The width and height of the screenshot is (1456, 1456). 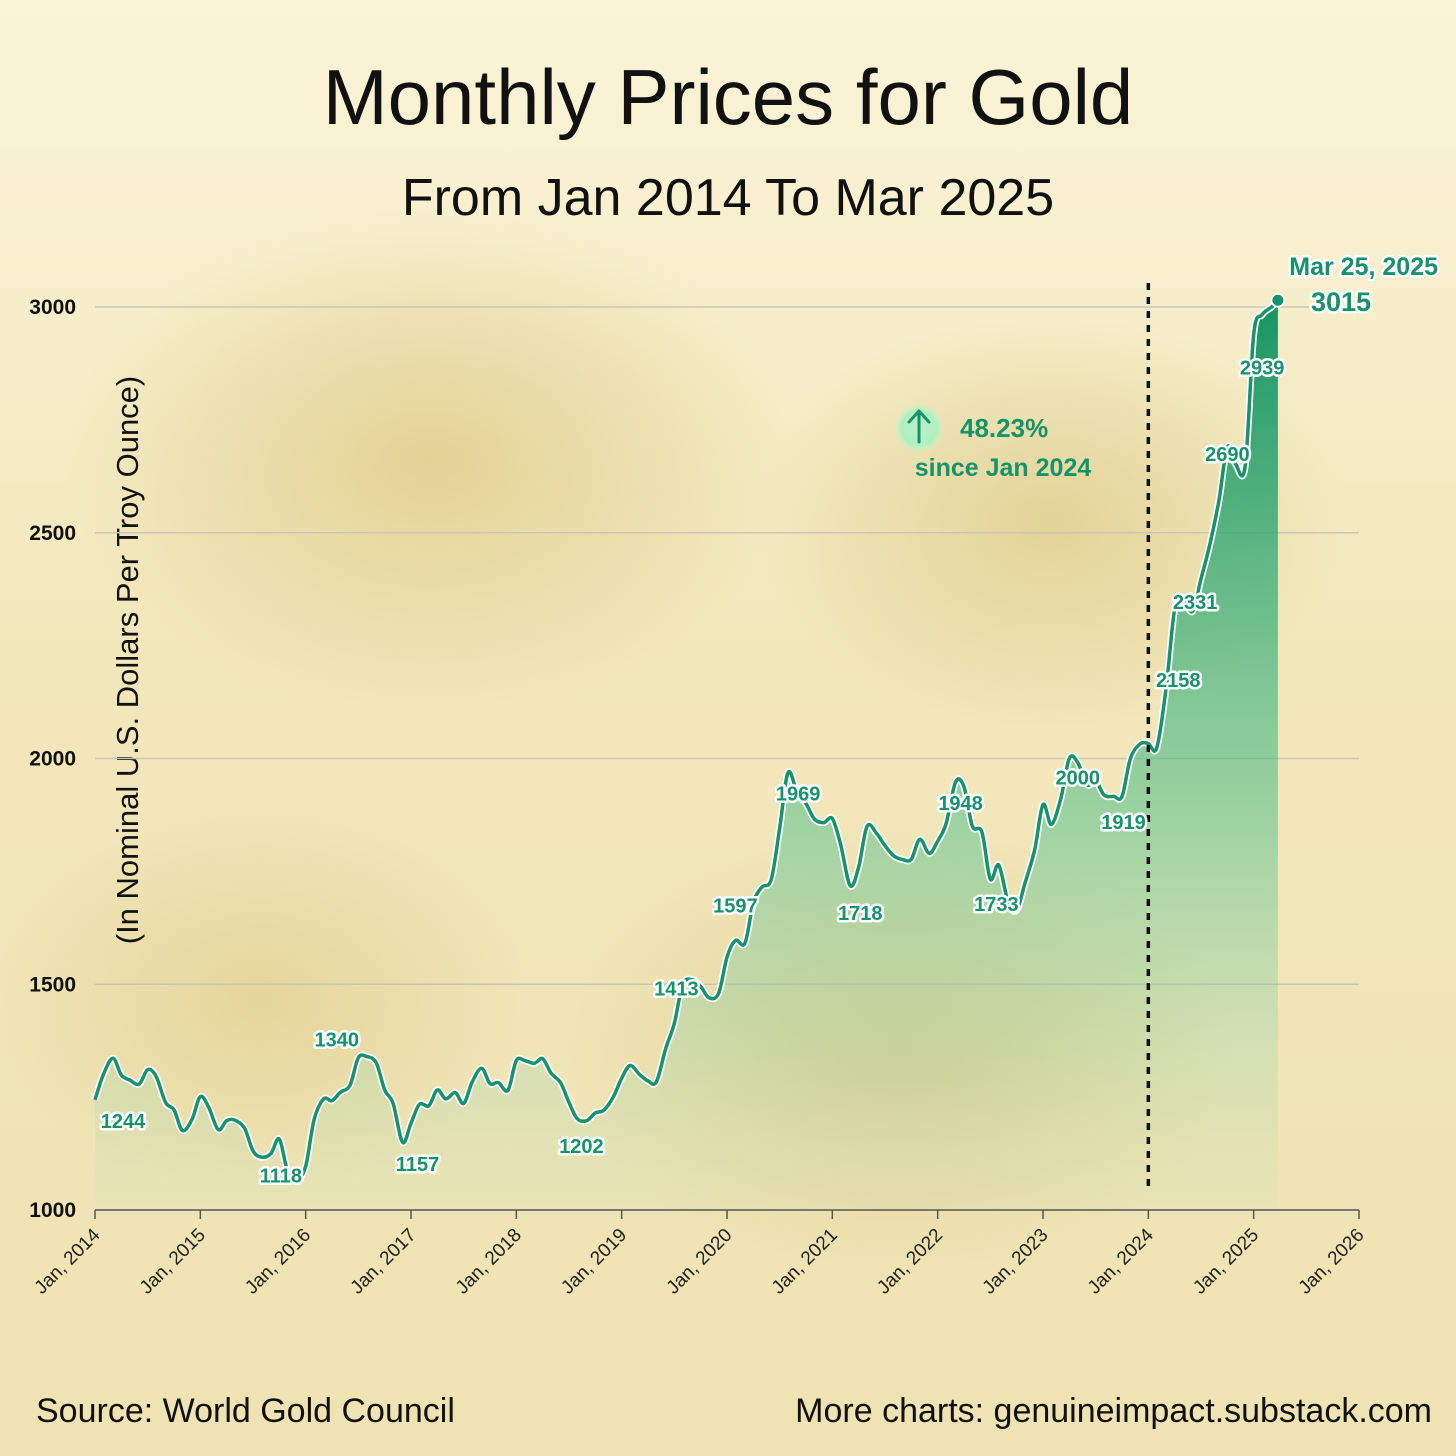 I want to click on y-tick-label: 2000, so click(x=52, y=759).